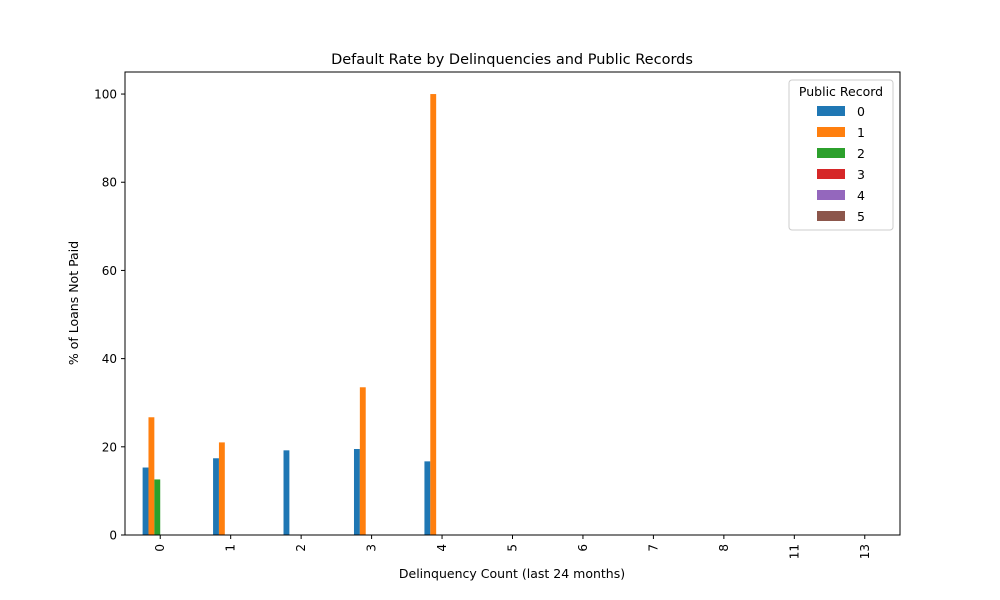 This screenshot has width=1000, height=600. I want to click on legend: Public Record 0 1 2 3 4 5, so click(841, 155).